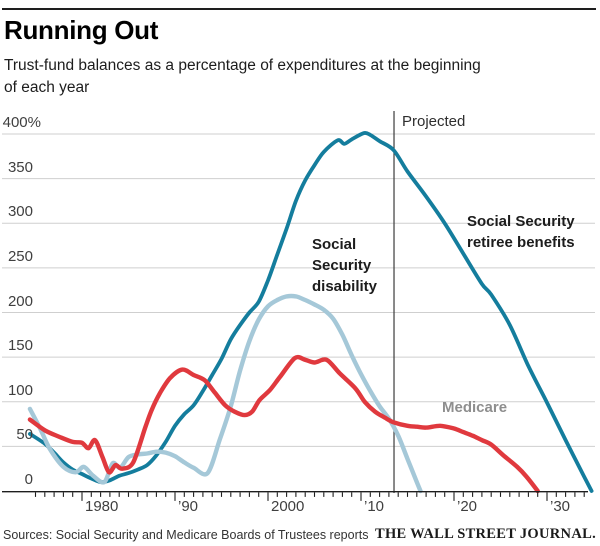  I want to click on annotation-label-ss-retiree: Social Security retiree benefits, so click(521, 232).